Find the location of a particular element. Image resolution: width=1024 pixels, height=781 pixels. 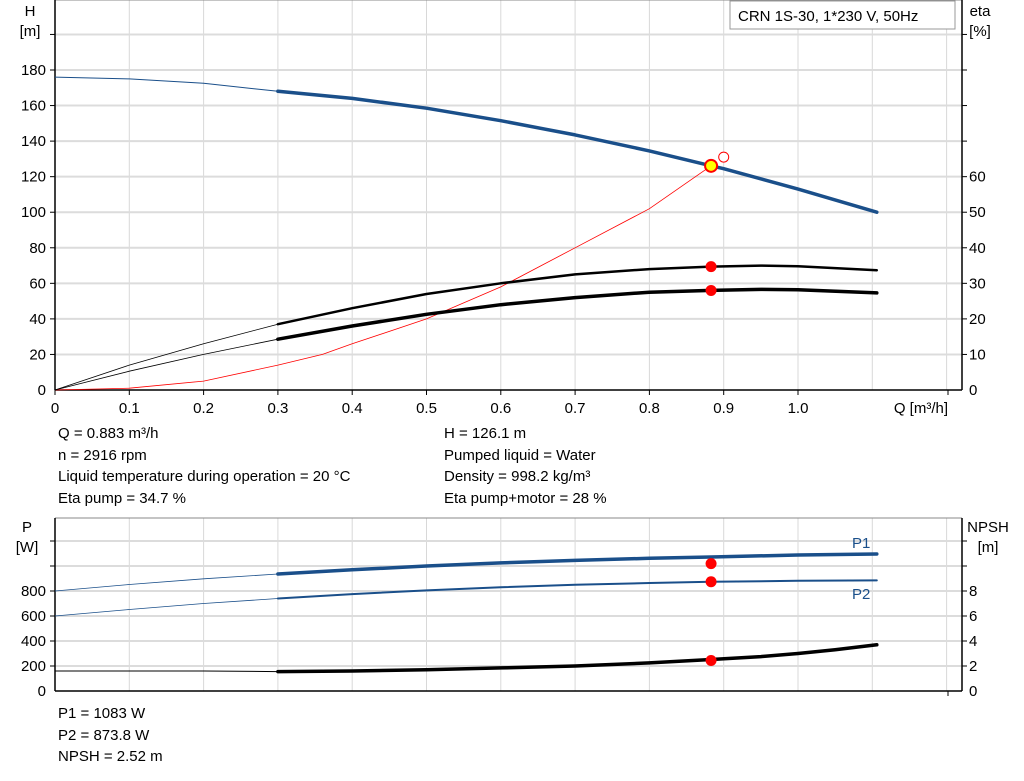

npsh-axis-unit: [m] is located at coordinates (988, 547).